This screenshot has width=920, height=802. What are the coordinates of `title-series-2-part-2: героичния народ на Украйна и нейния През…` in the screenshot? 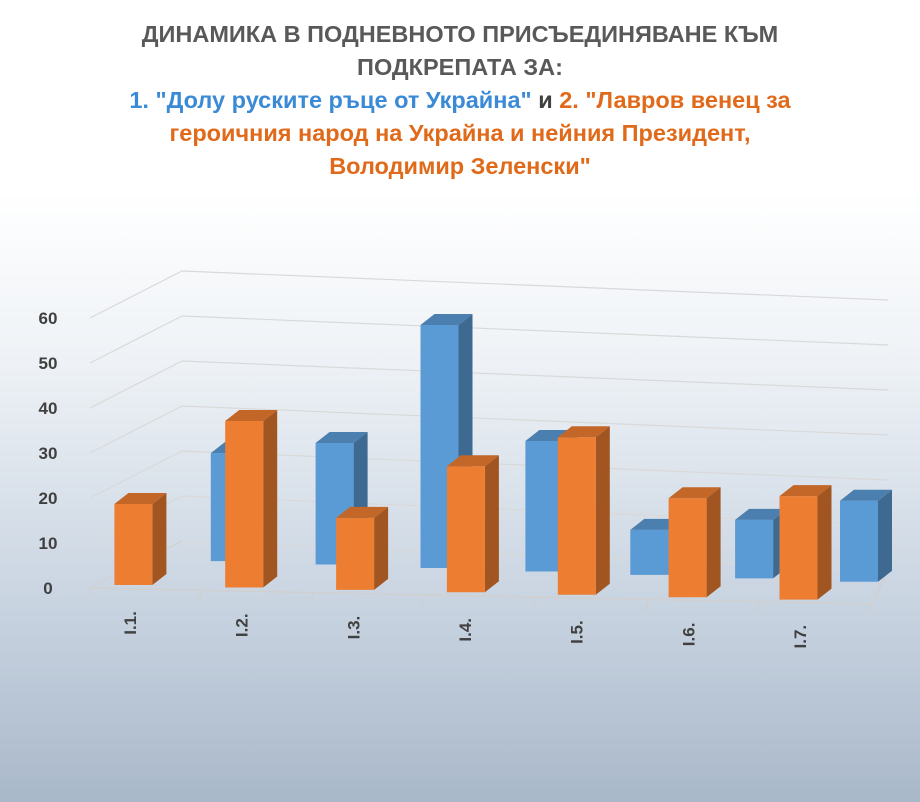 It's located at (460, 133).